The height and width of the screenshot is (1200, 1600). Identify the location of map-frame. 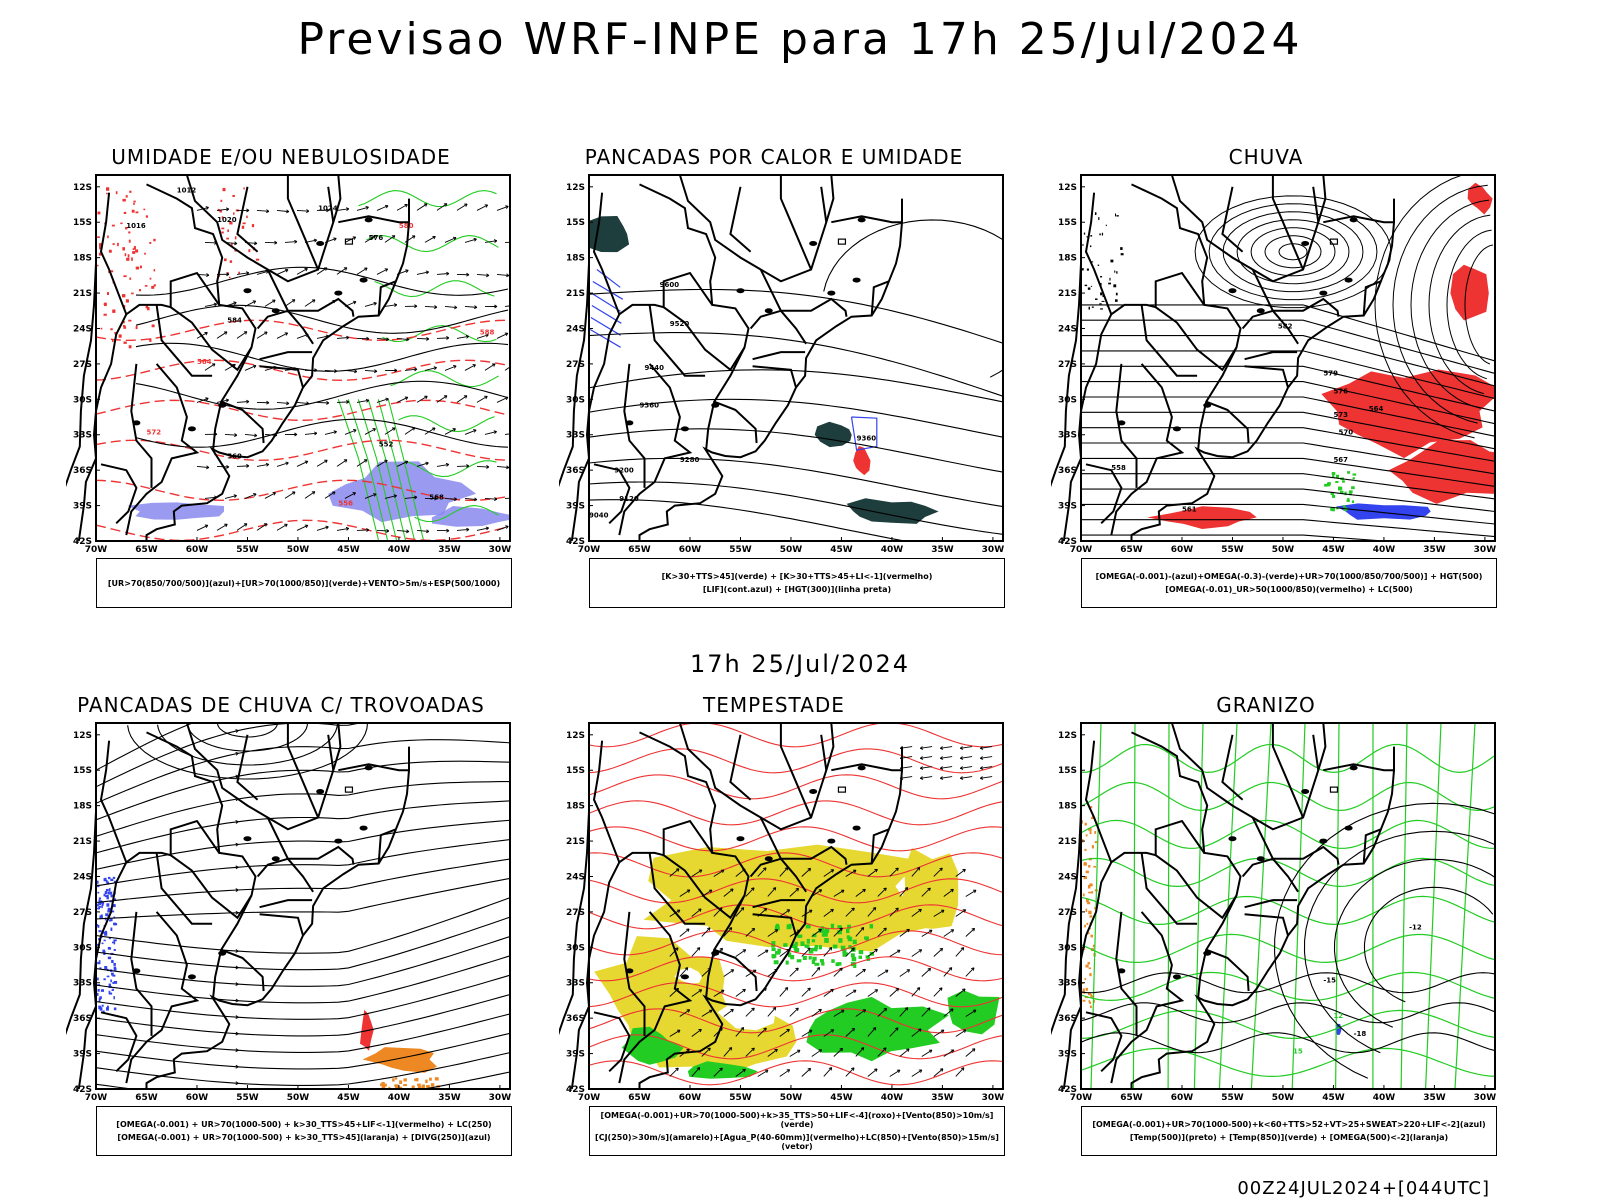
(303, 906).